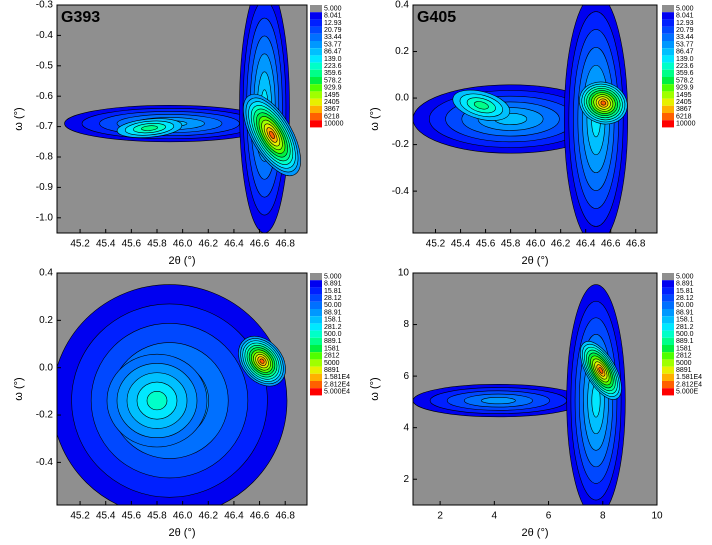 This screenshot has width=712, height=545. What do you see at coordinates (601, 370) in the screenshot?
I see `contour-band` at bounding box center [601, 370].